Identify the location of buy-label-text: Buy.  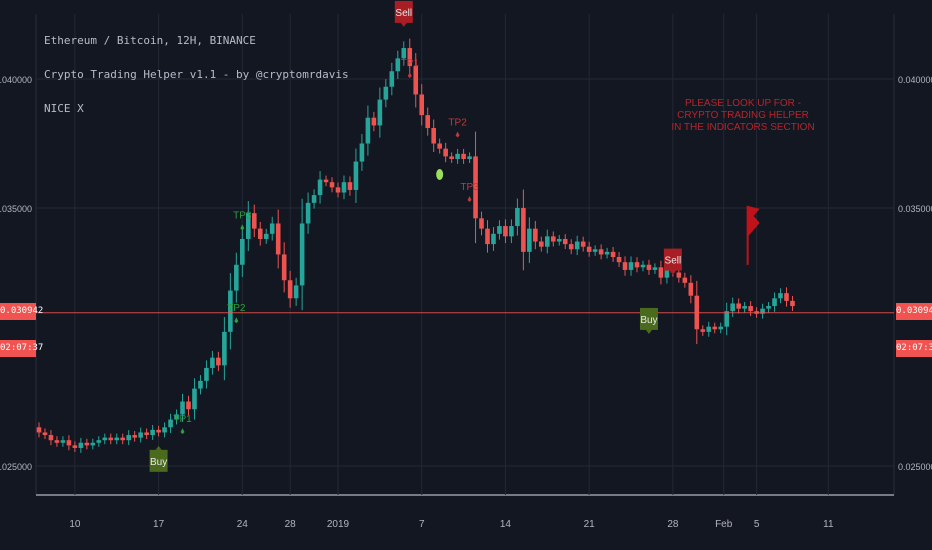
(648, 320).